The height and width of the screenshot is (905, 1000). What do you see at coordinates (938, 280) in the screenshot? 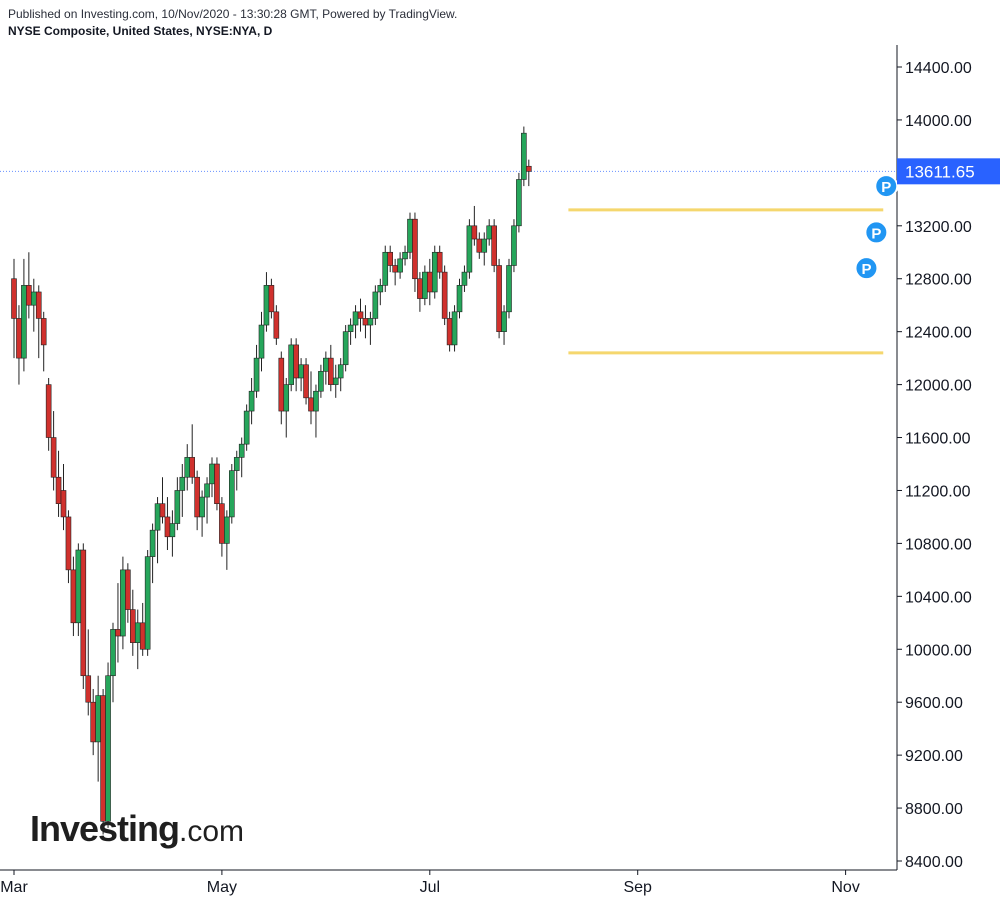
I see `y-tick-label: 12800.00` at bounding box center [938, 280].